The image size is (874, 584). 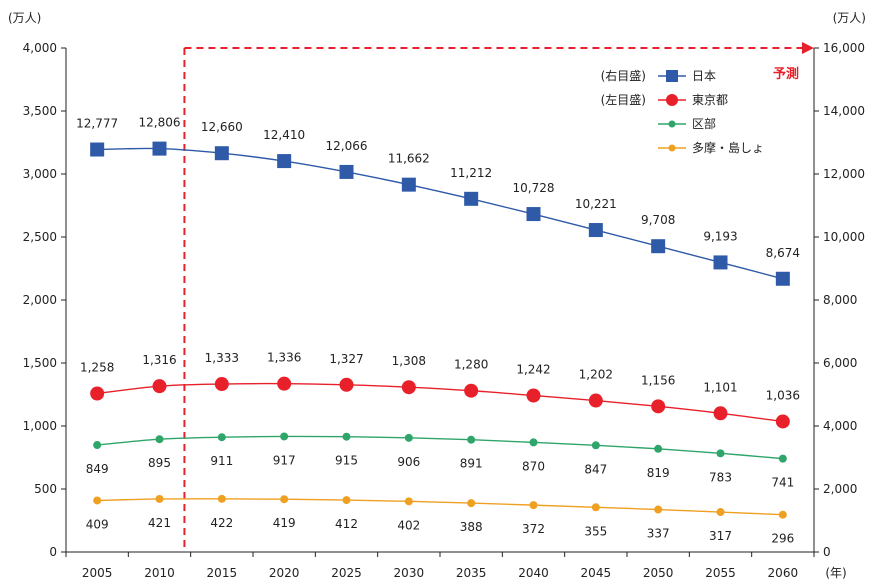 I want to click on data-label-区部: 849, so click(x=97, y=469).